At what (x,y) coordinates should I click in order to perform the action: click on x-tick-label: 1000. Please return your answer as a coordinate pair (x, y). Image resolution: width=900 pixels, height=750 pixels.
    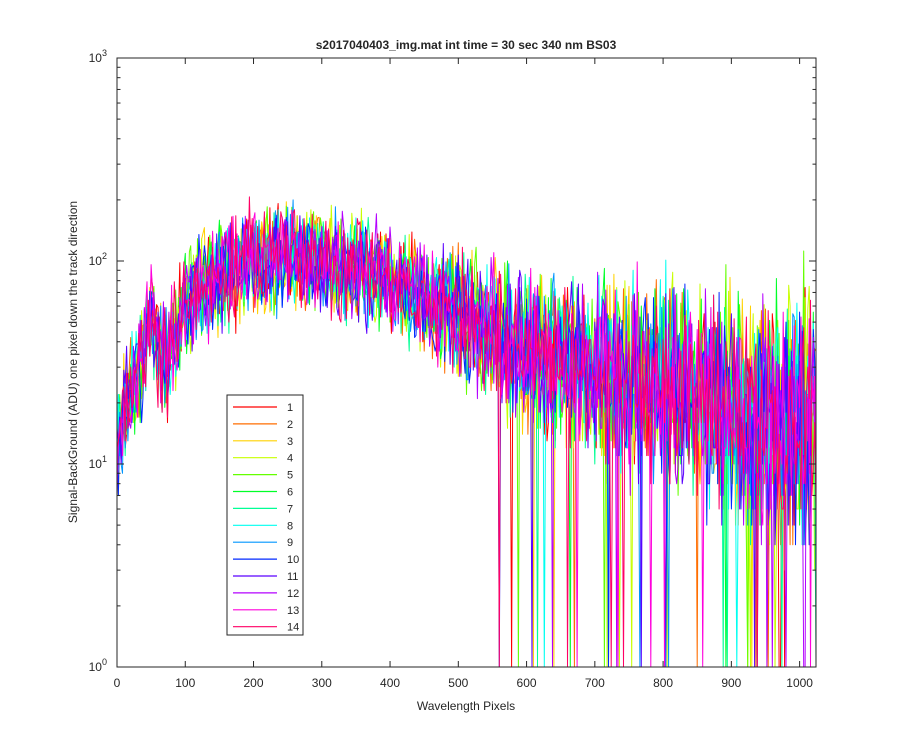
    Looking at the image, I should click on (799, 683).